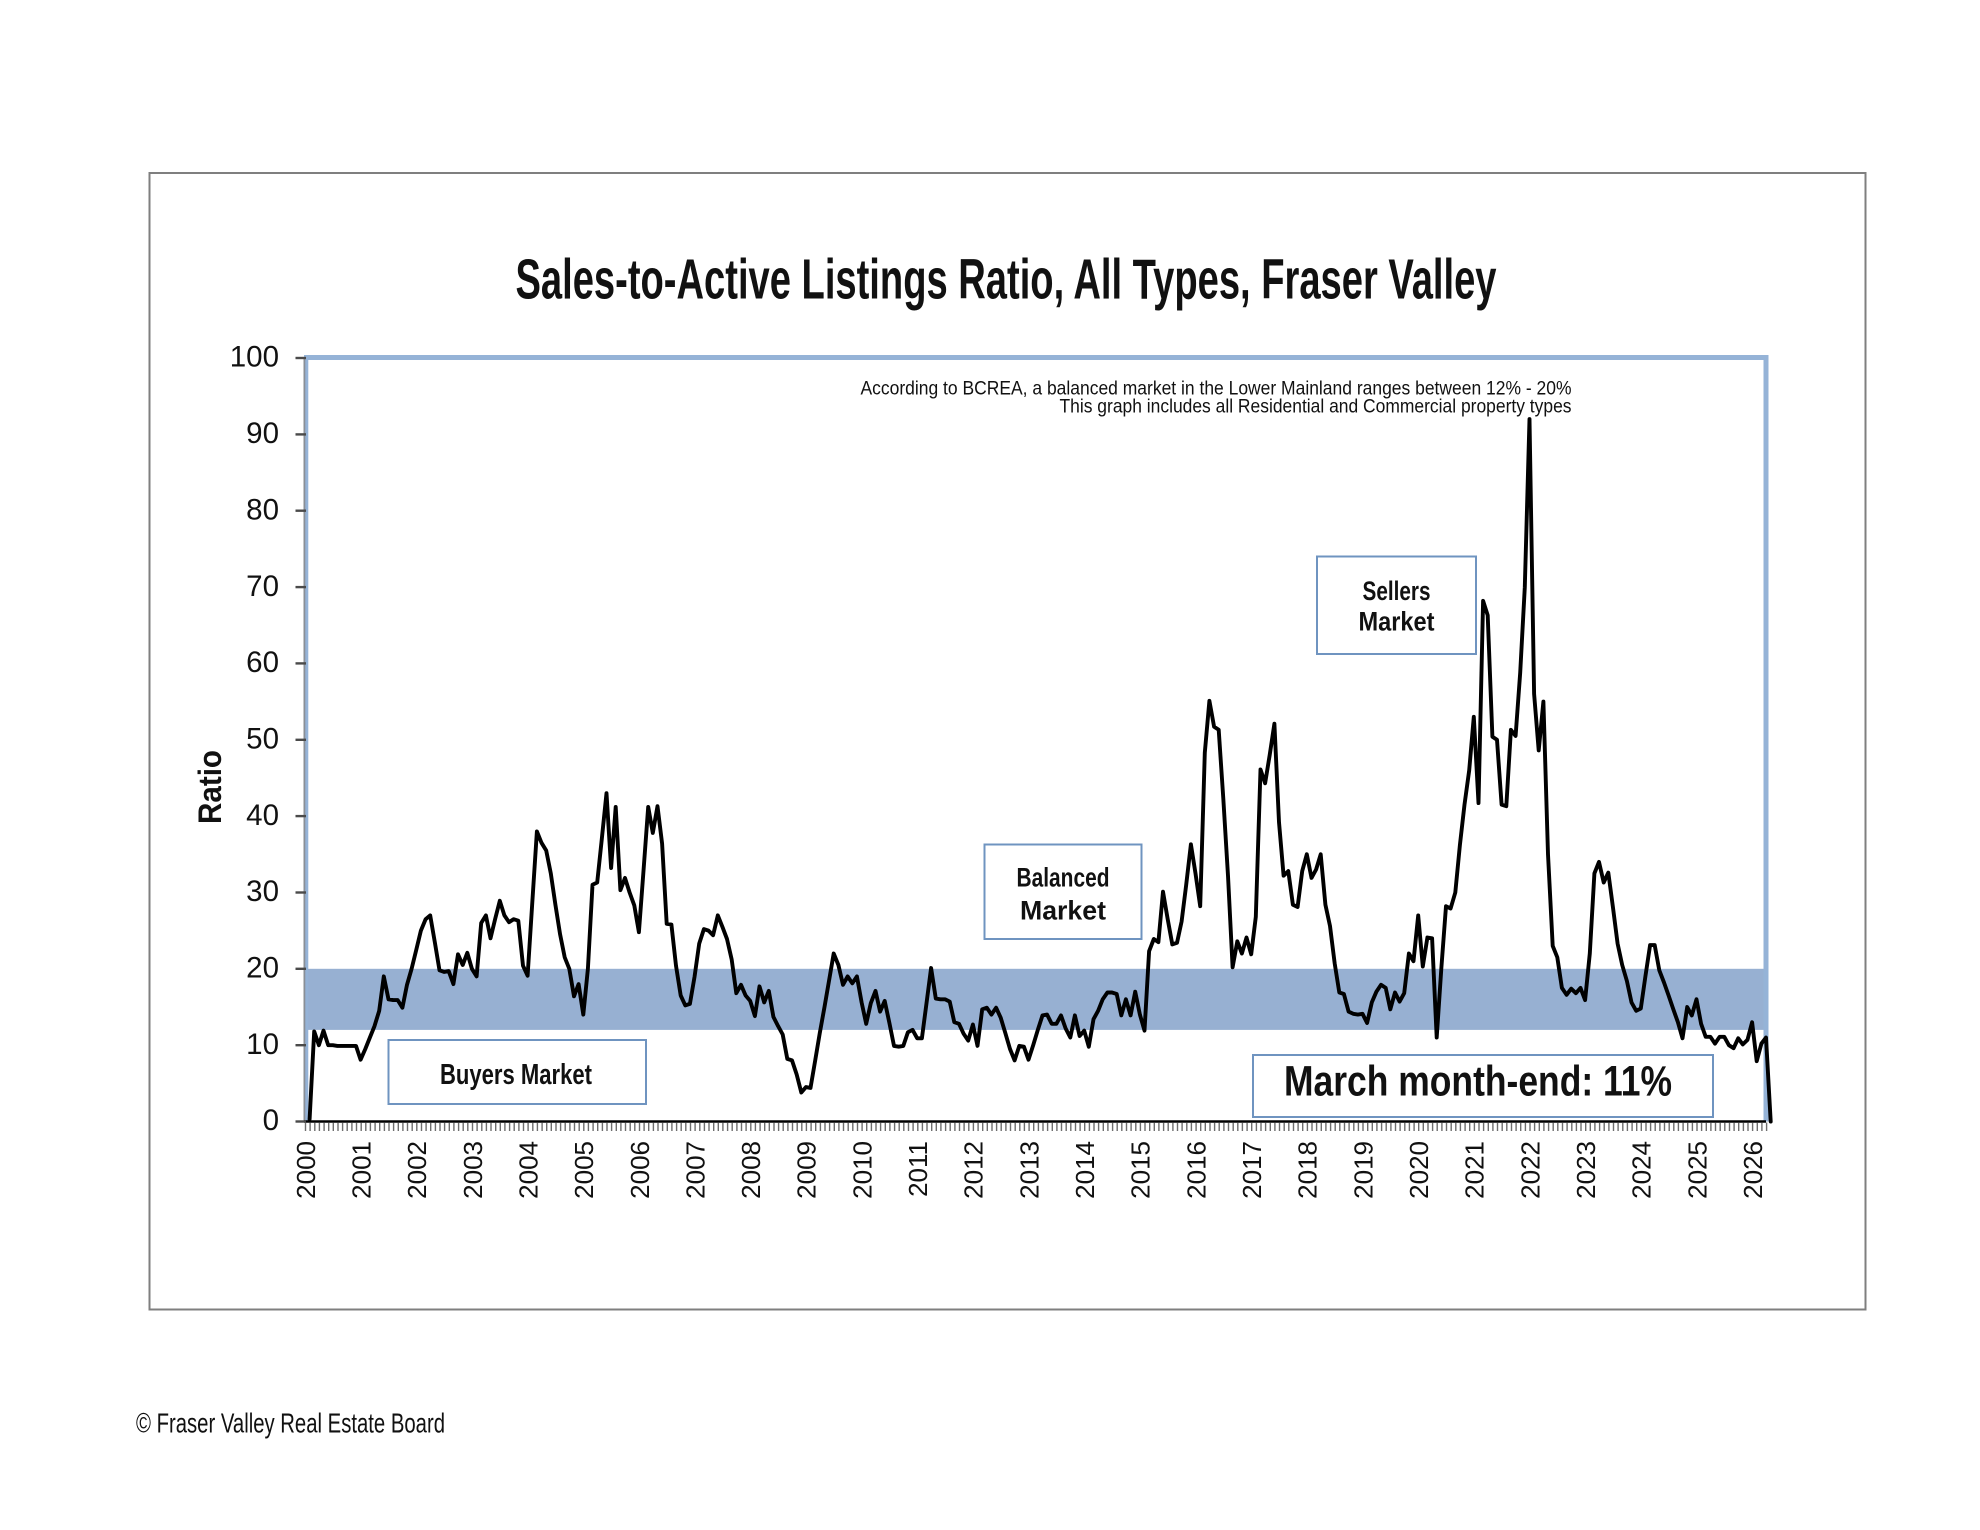  Describe the element at coordinates (210, 787) in the screenshot. I see `svg-text: Ratio` at that location.